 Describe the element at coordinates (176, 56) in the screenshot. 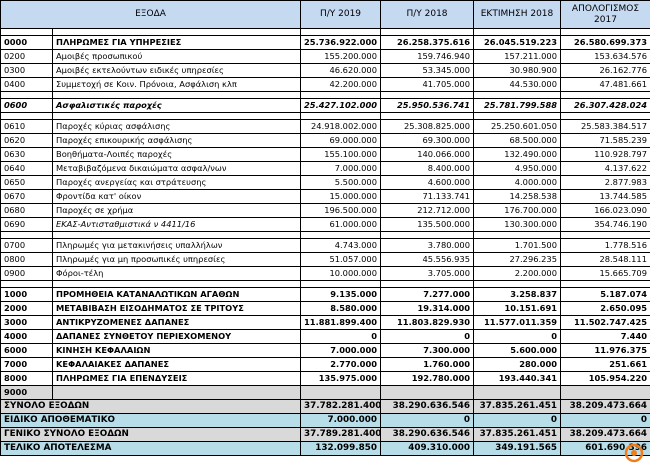

I see `name-cell: Αμοιβές προσωπικού` at that location.